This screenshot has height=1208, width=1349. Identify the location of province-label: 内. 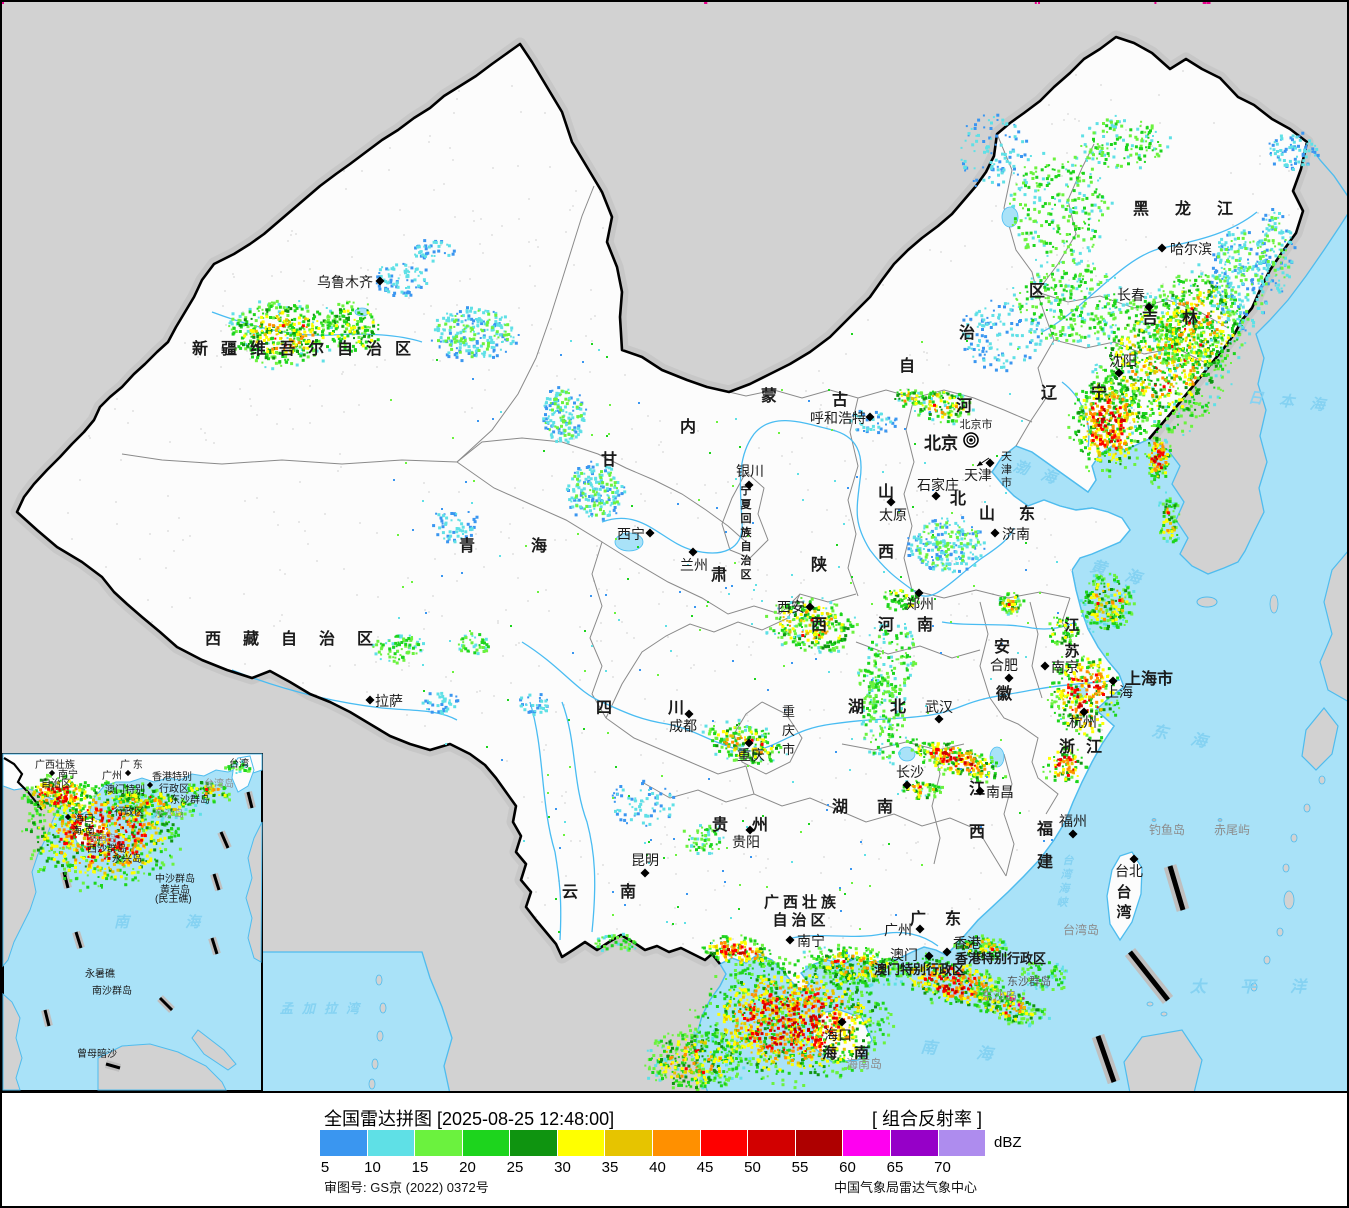
(688, 426).